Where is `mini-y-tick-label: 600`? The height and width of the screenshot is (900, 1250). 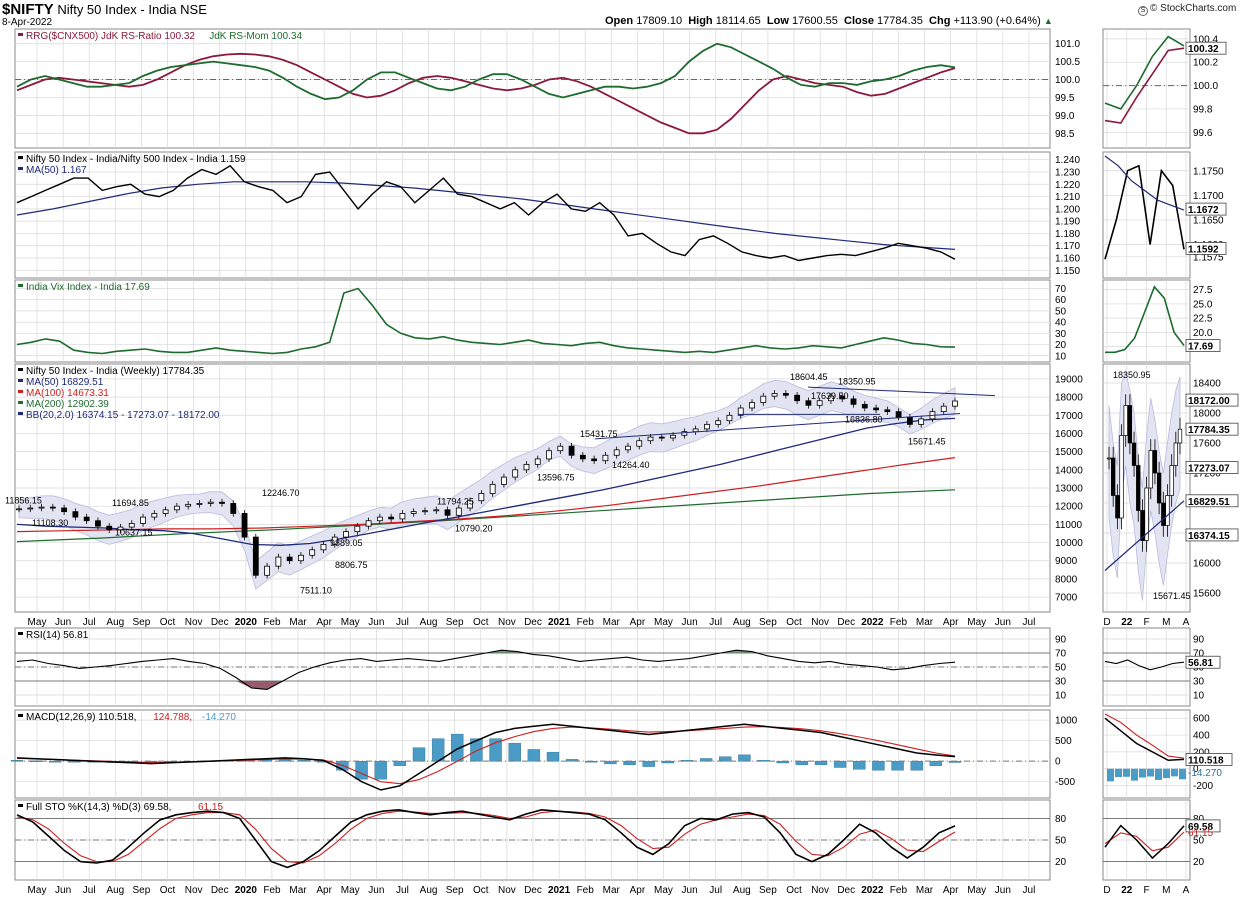 mini-y-tick-label: 600 is located at coordinates (1201, 719).